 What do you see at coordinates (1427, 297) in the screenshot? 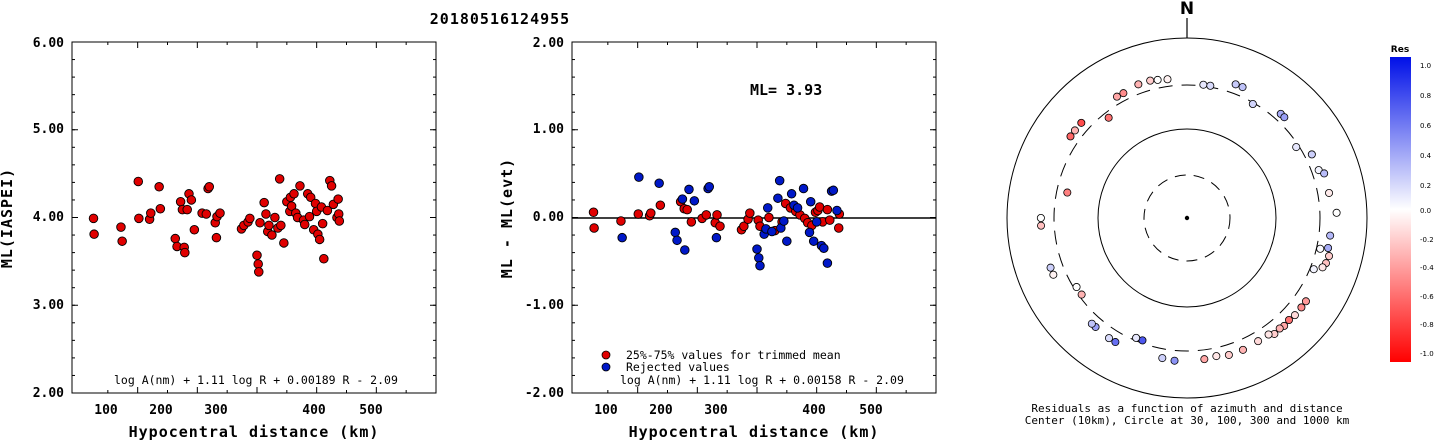
I see `colorbar-label: -0.6` at bounding box center [1427, 297].